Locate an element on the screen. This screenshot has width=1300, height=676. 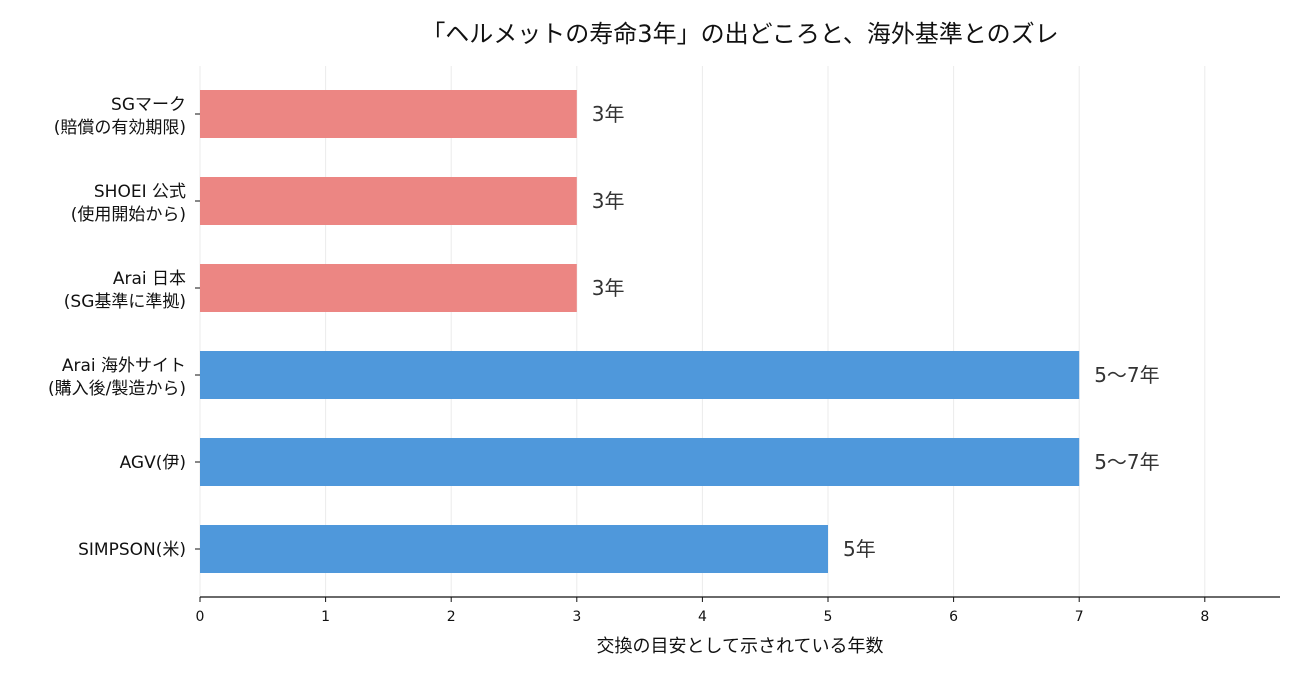
category-label: SHOEI 公式 is located at coordinates (140, 192).